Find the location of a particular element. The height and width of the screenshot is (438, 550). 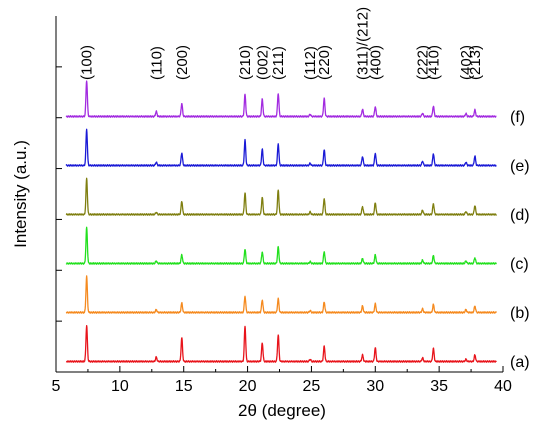

peak-label: (211) is located at coordinates (278, 63).